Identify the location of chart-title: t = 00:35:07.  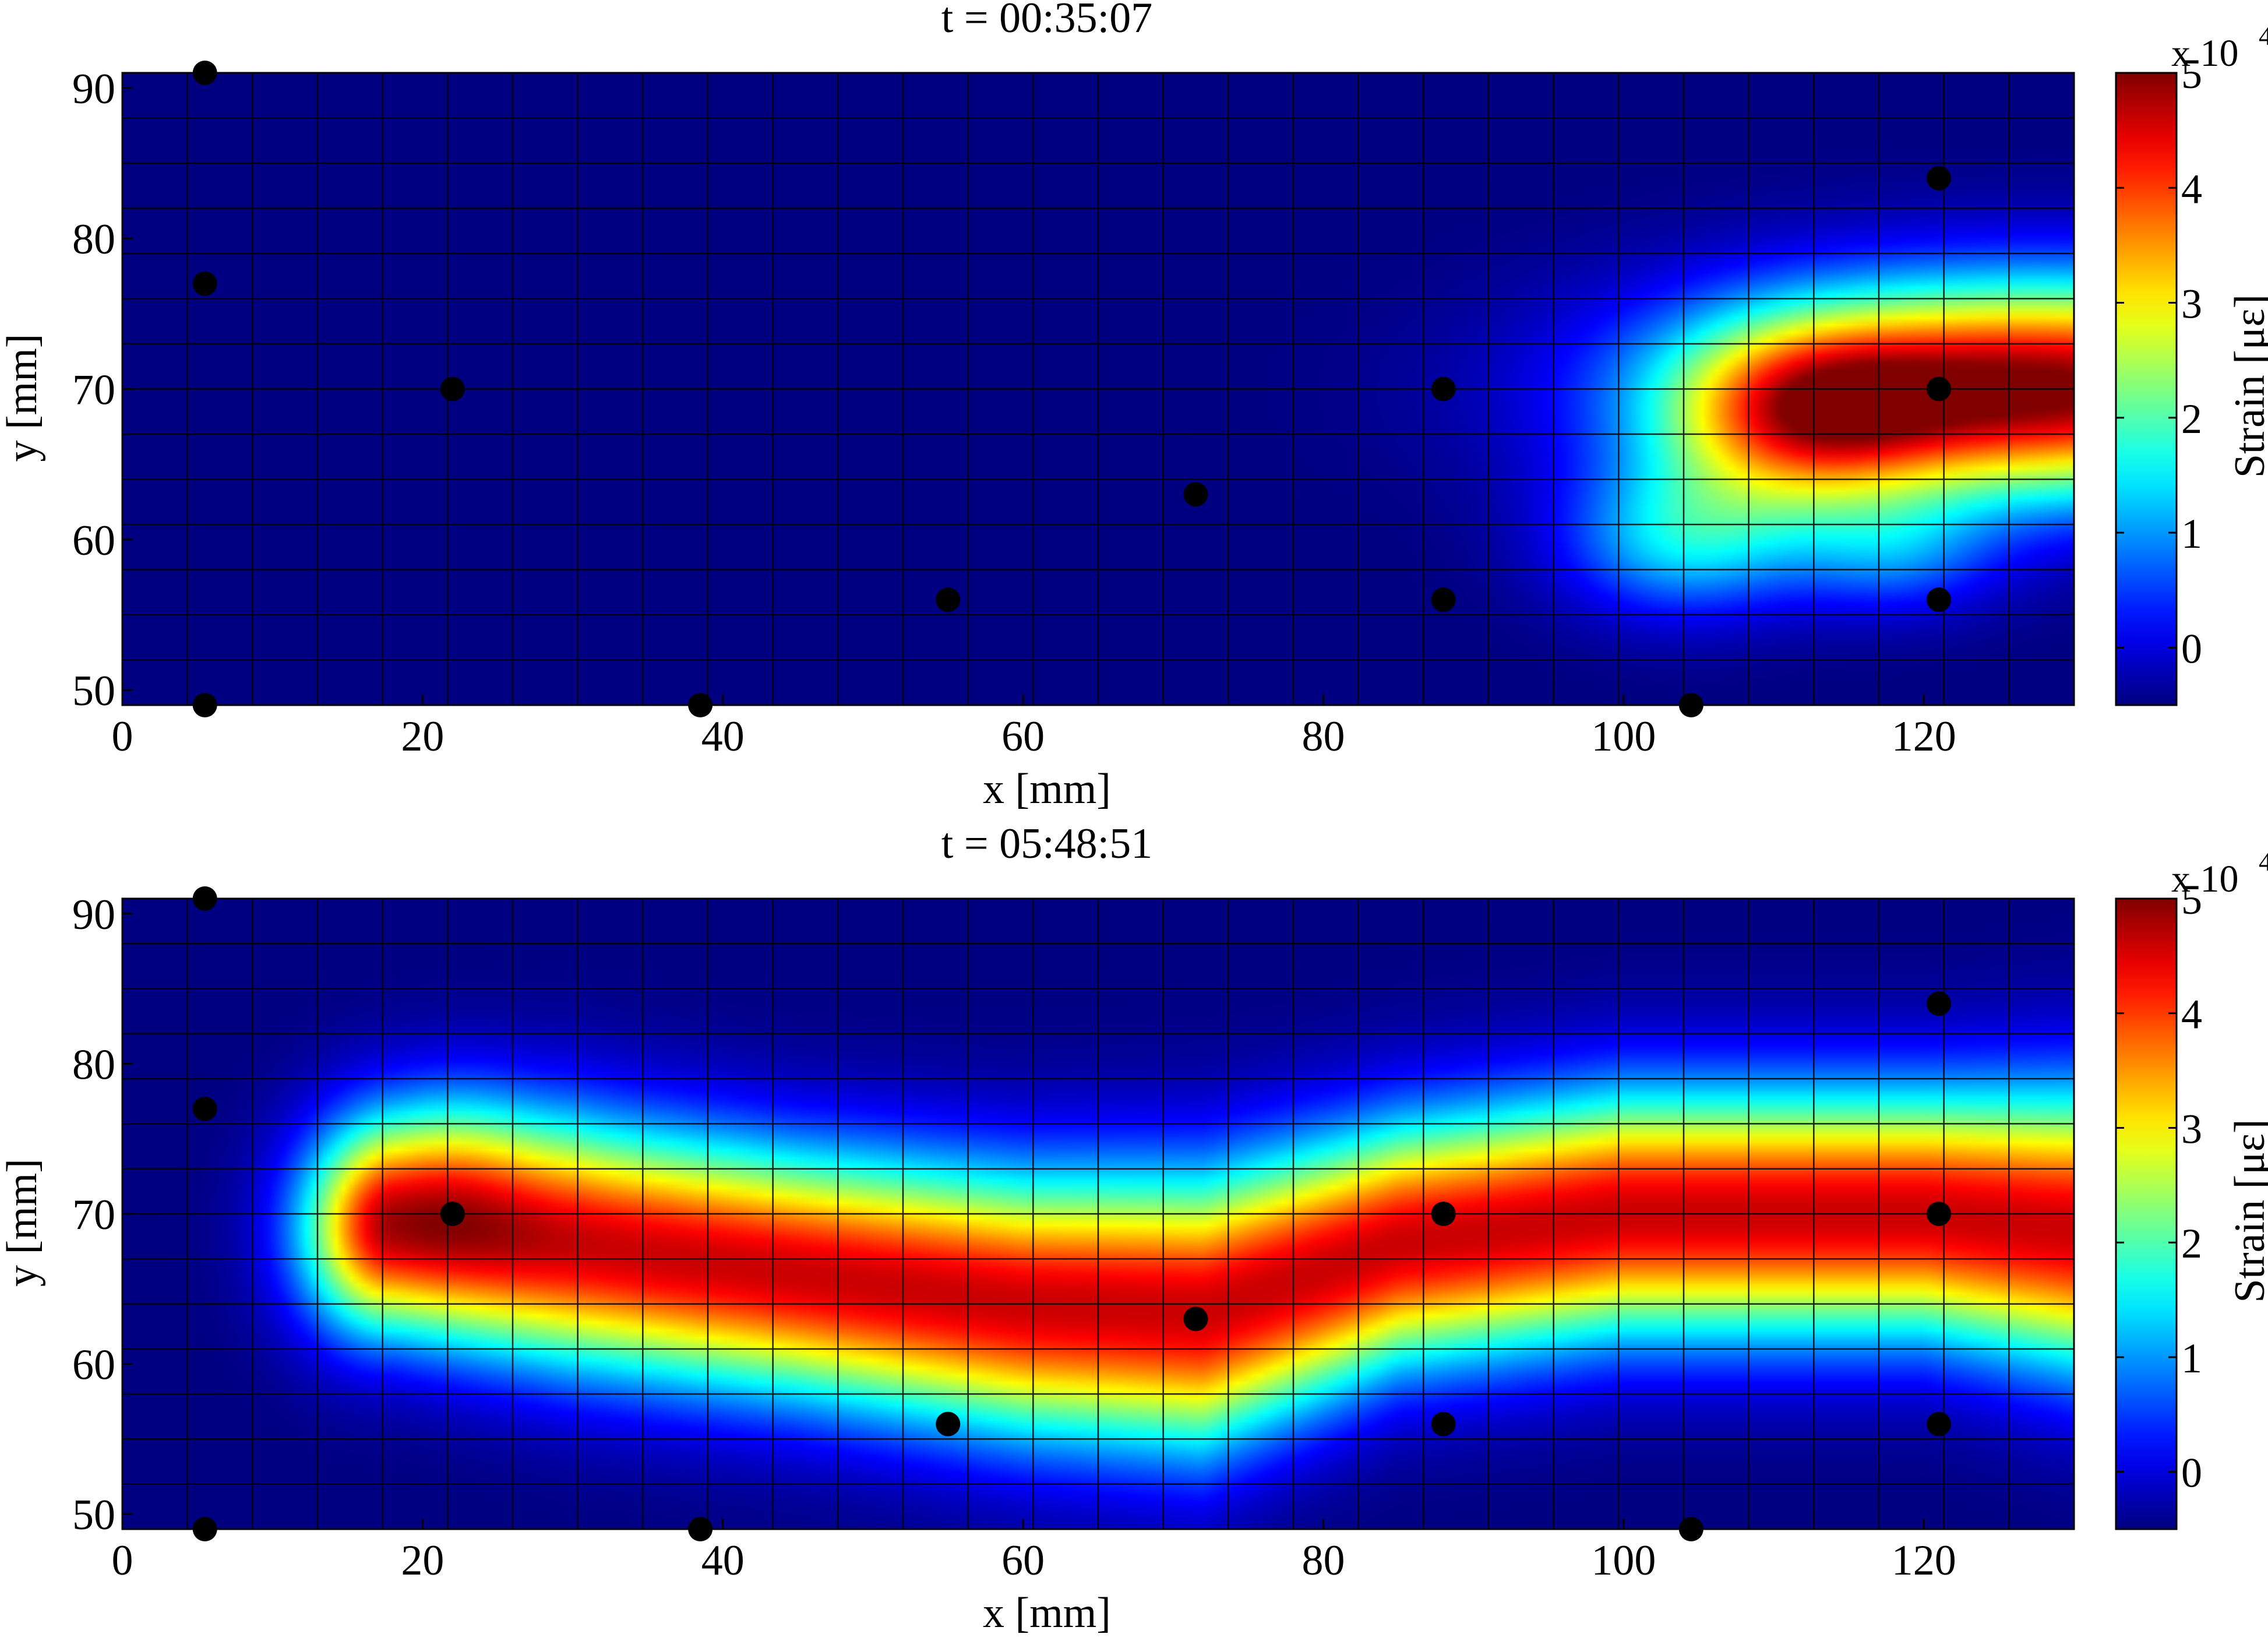
(1046, 21).